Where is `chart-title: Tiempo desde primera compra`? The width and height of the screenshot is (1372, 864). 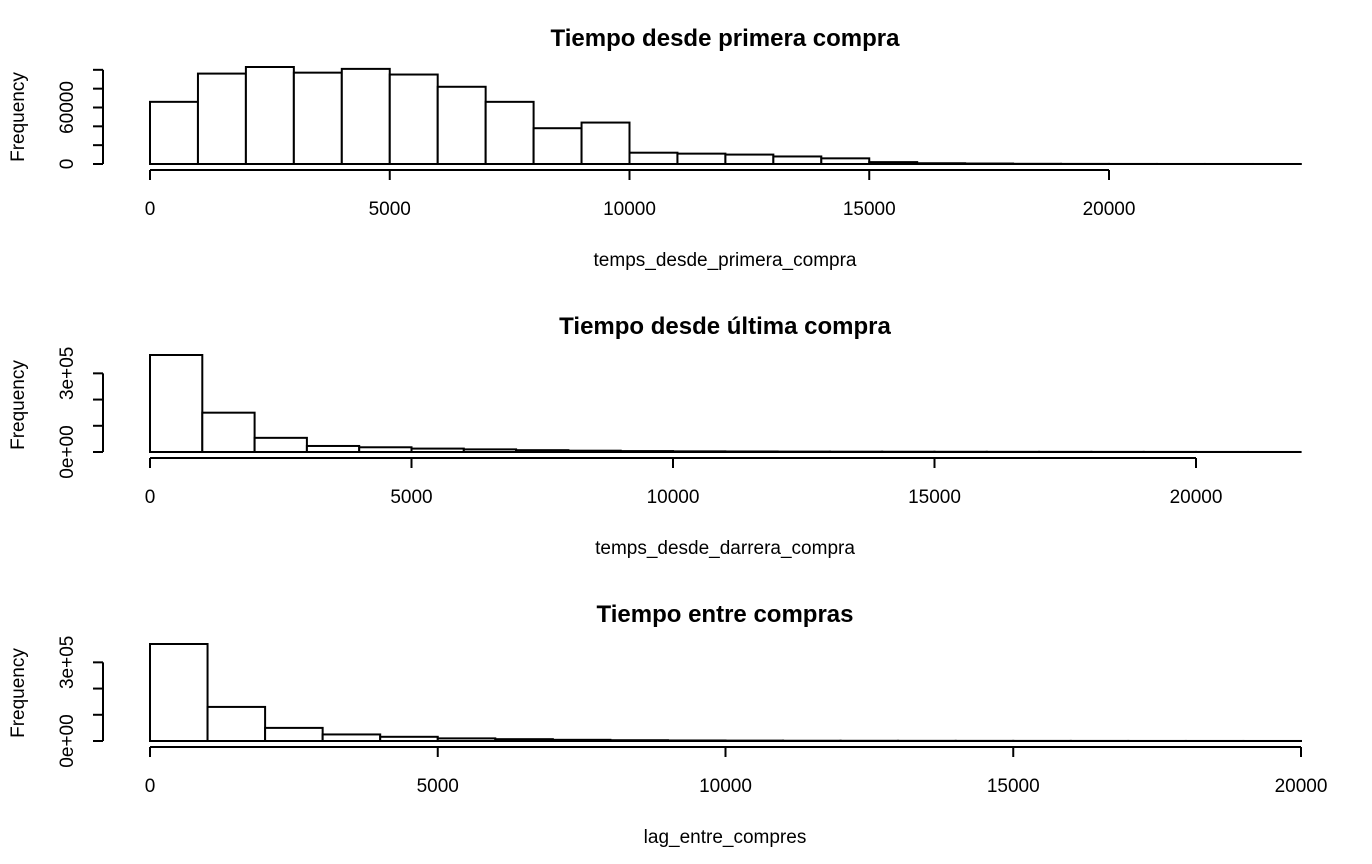
chart-title: Tiempo desde primera compra is located at coordinates (725, 38).